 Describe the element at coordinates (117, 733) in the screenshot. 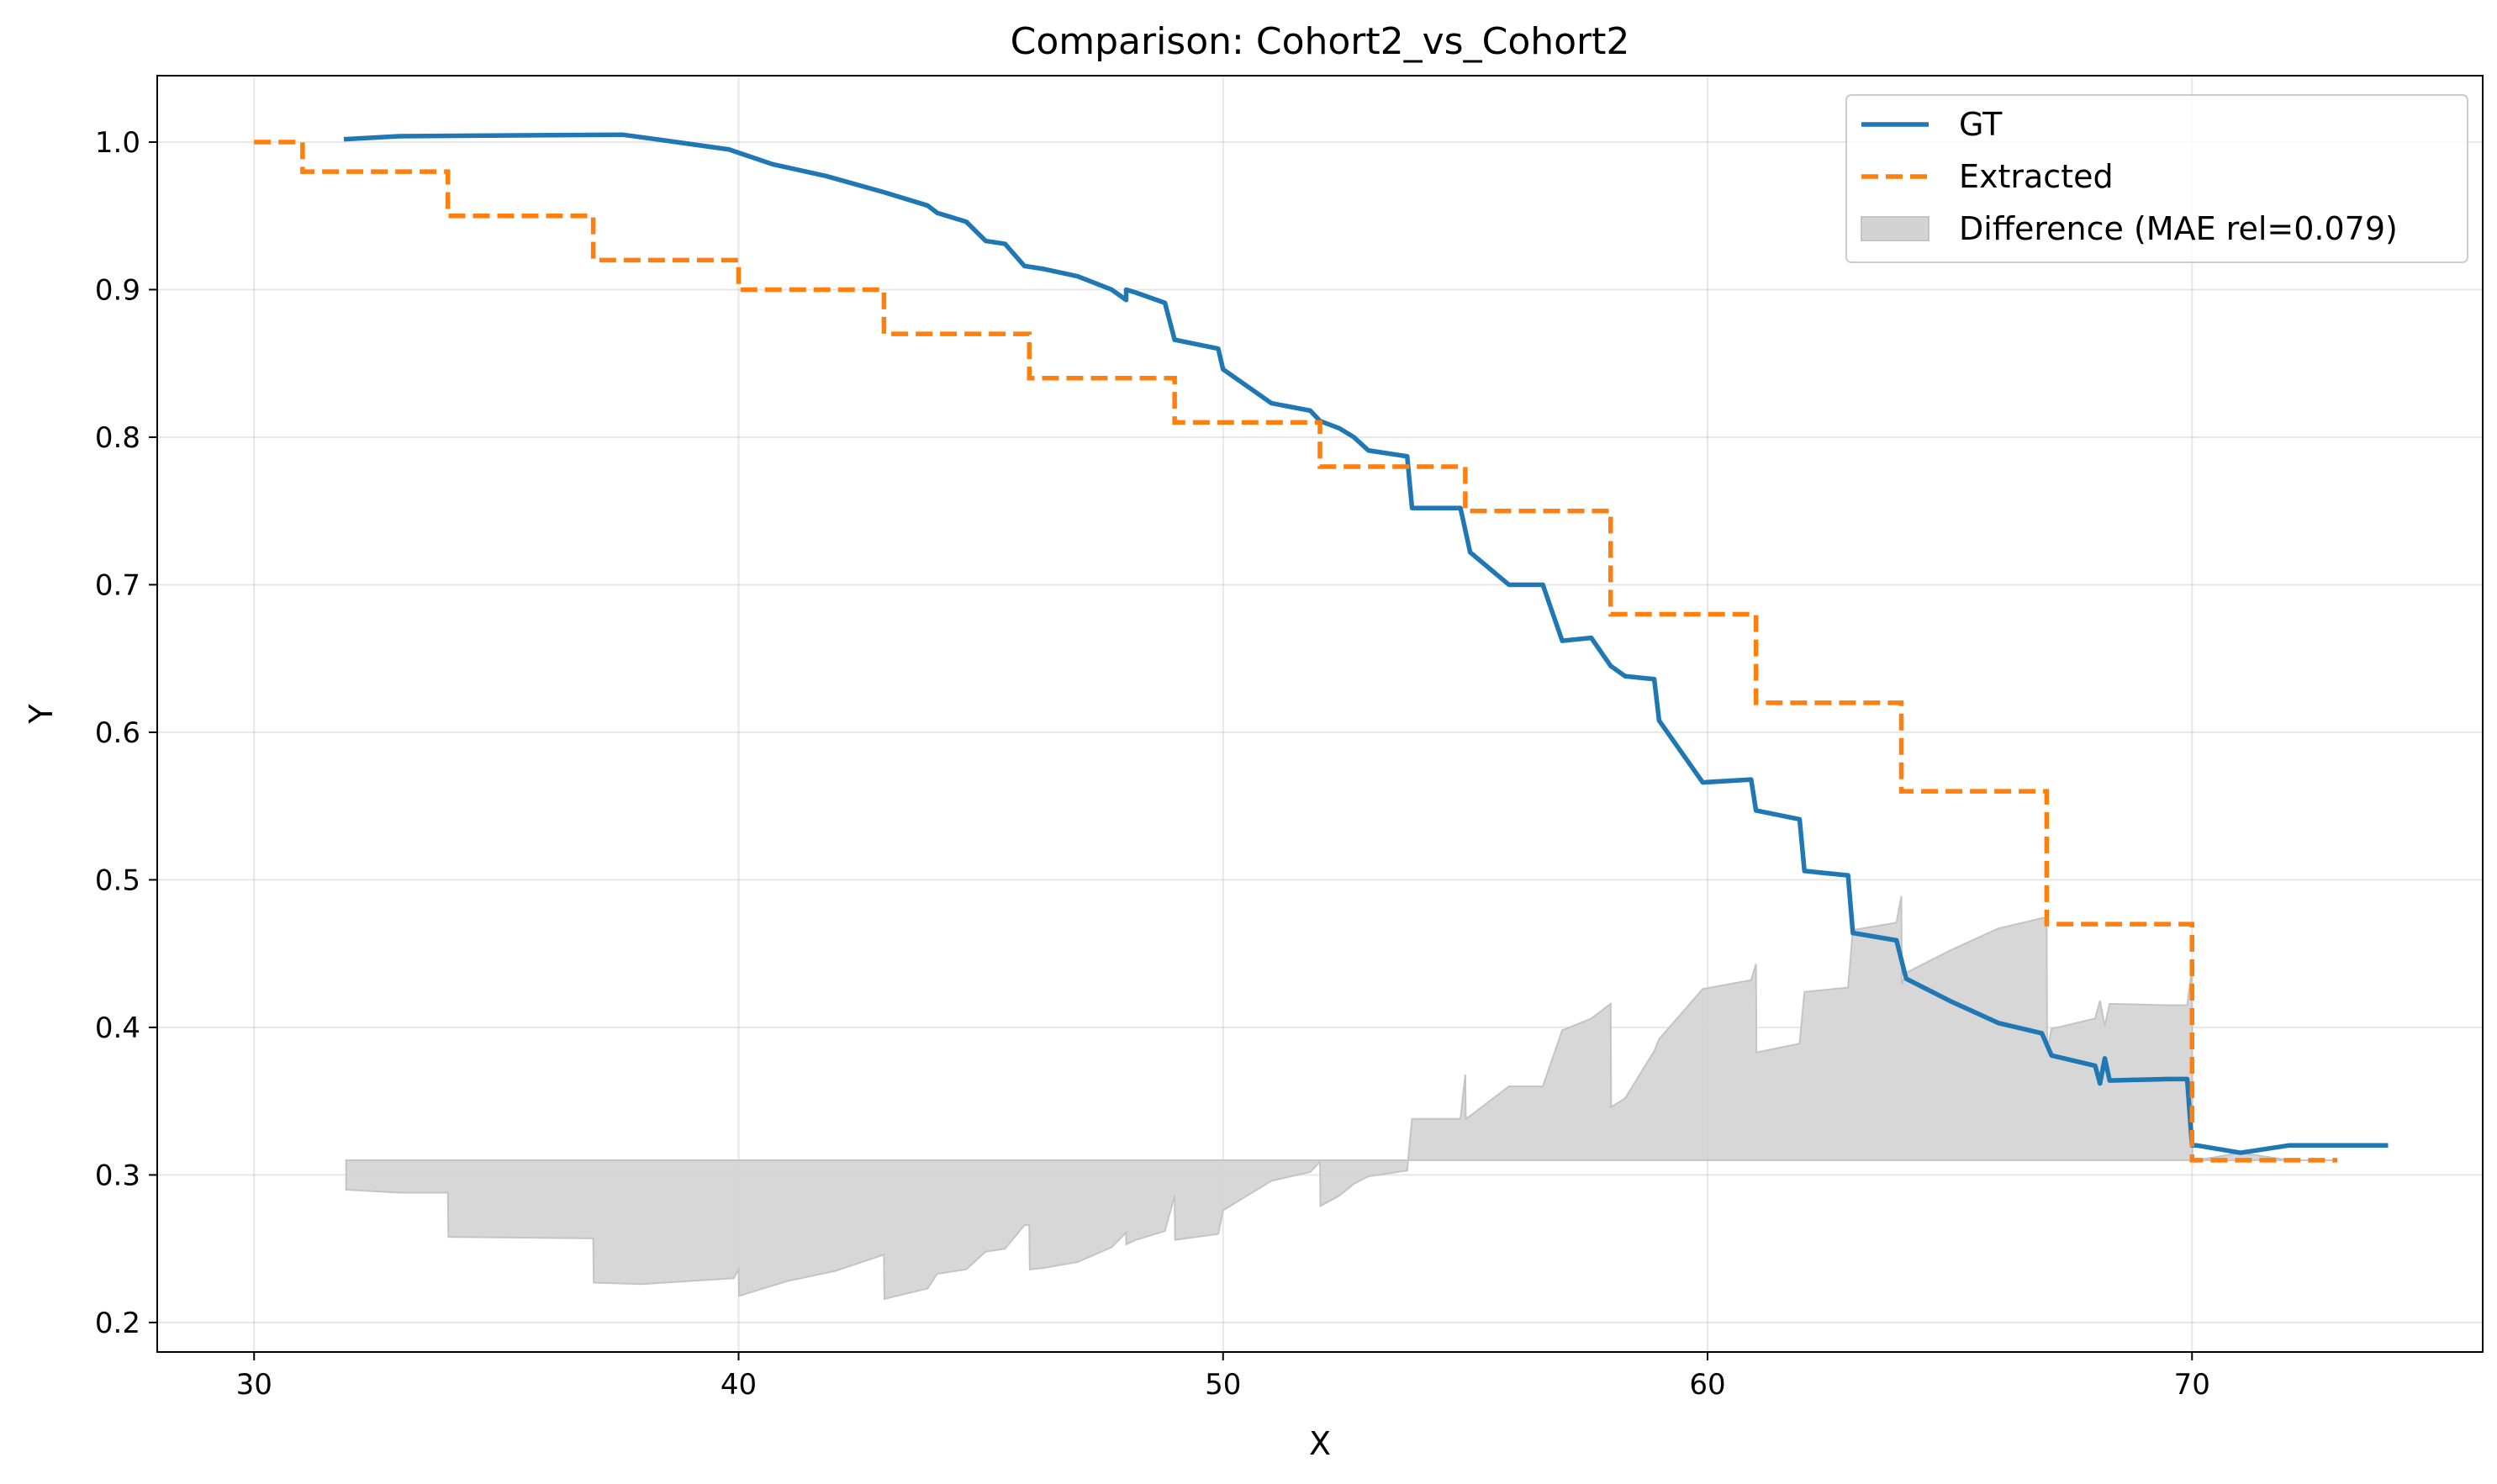

I see `y-tick-label: 0.6` at that location.